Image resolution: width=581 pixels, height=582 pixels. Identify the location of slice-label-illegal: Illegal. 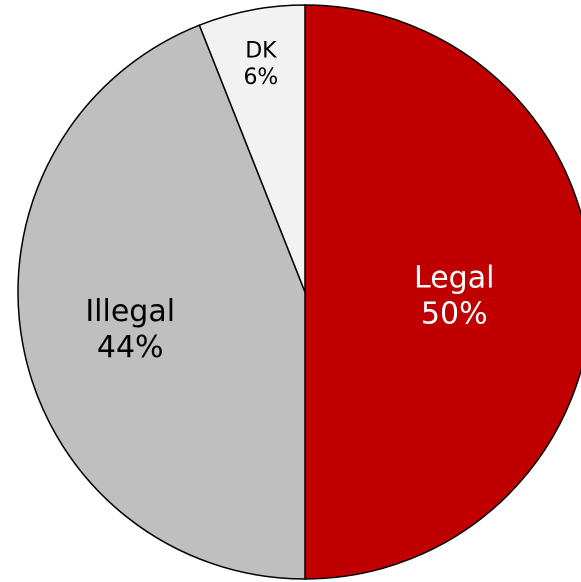
(130, 311).